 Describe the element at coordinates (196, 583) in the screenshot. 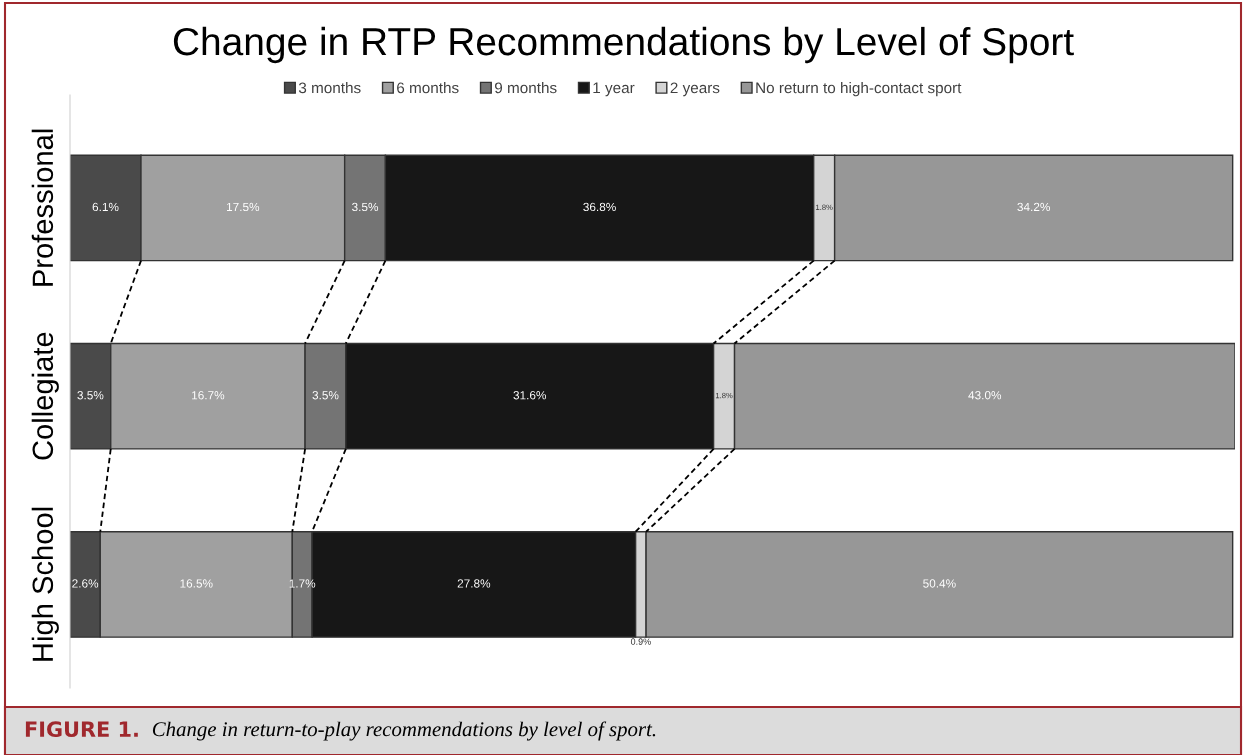

I see `data-label: 16.5%` at that location.